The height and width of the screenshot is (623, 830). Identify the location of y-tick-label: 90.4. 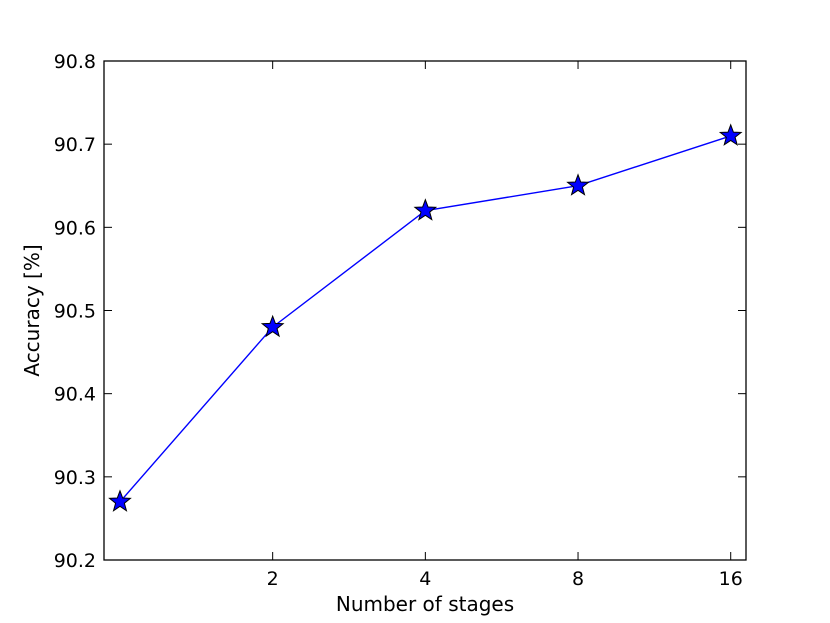
(75, 395).